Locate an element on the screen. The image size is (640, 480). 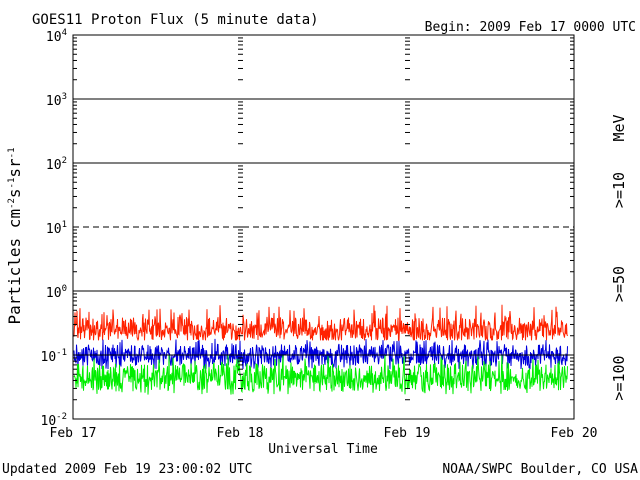
x-tick-label: Feb 19 is located at coordinates (407, 433).